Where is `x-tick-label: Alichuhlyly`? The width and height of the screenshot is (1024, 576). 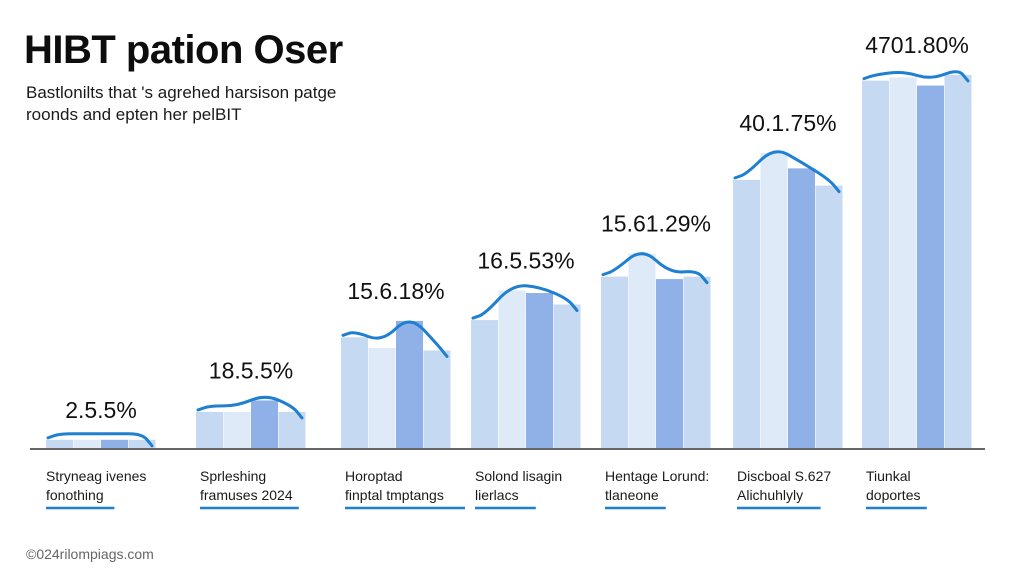
x-tick-label: Alichuhlyly is located at coordinates (770, 495).